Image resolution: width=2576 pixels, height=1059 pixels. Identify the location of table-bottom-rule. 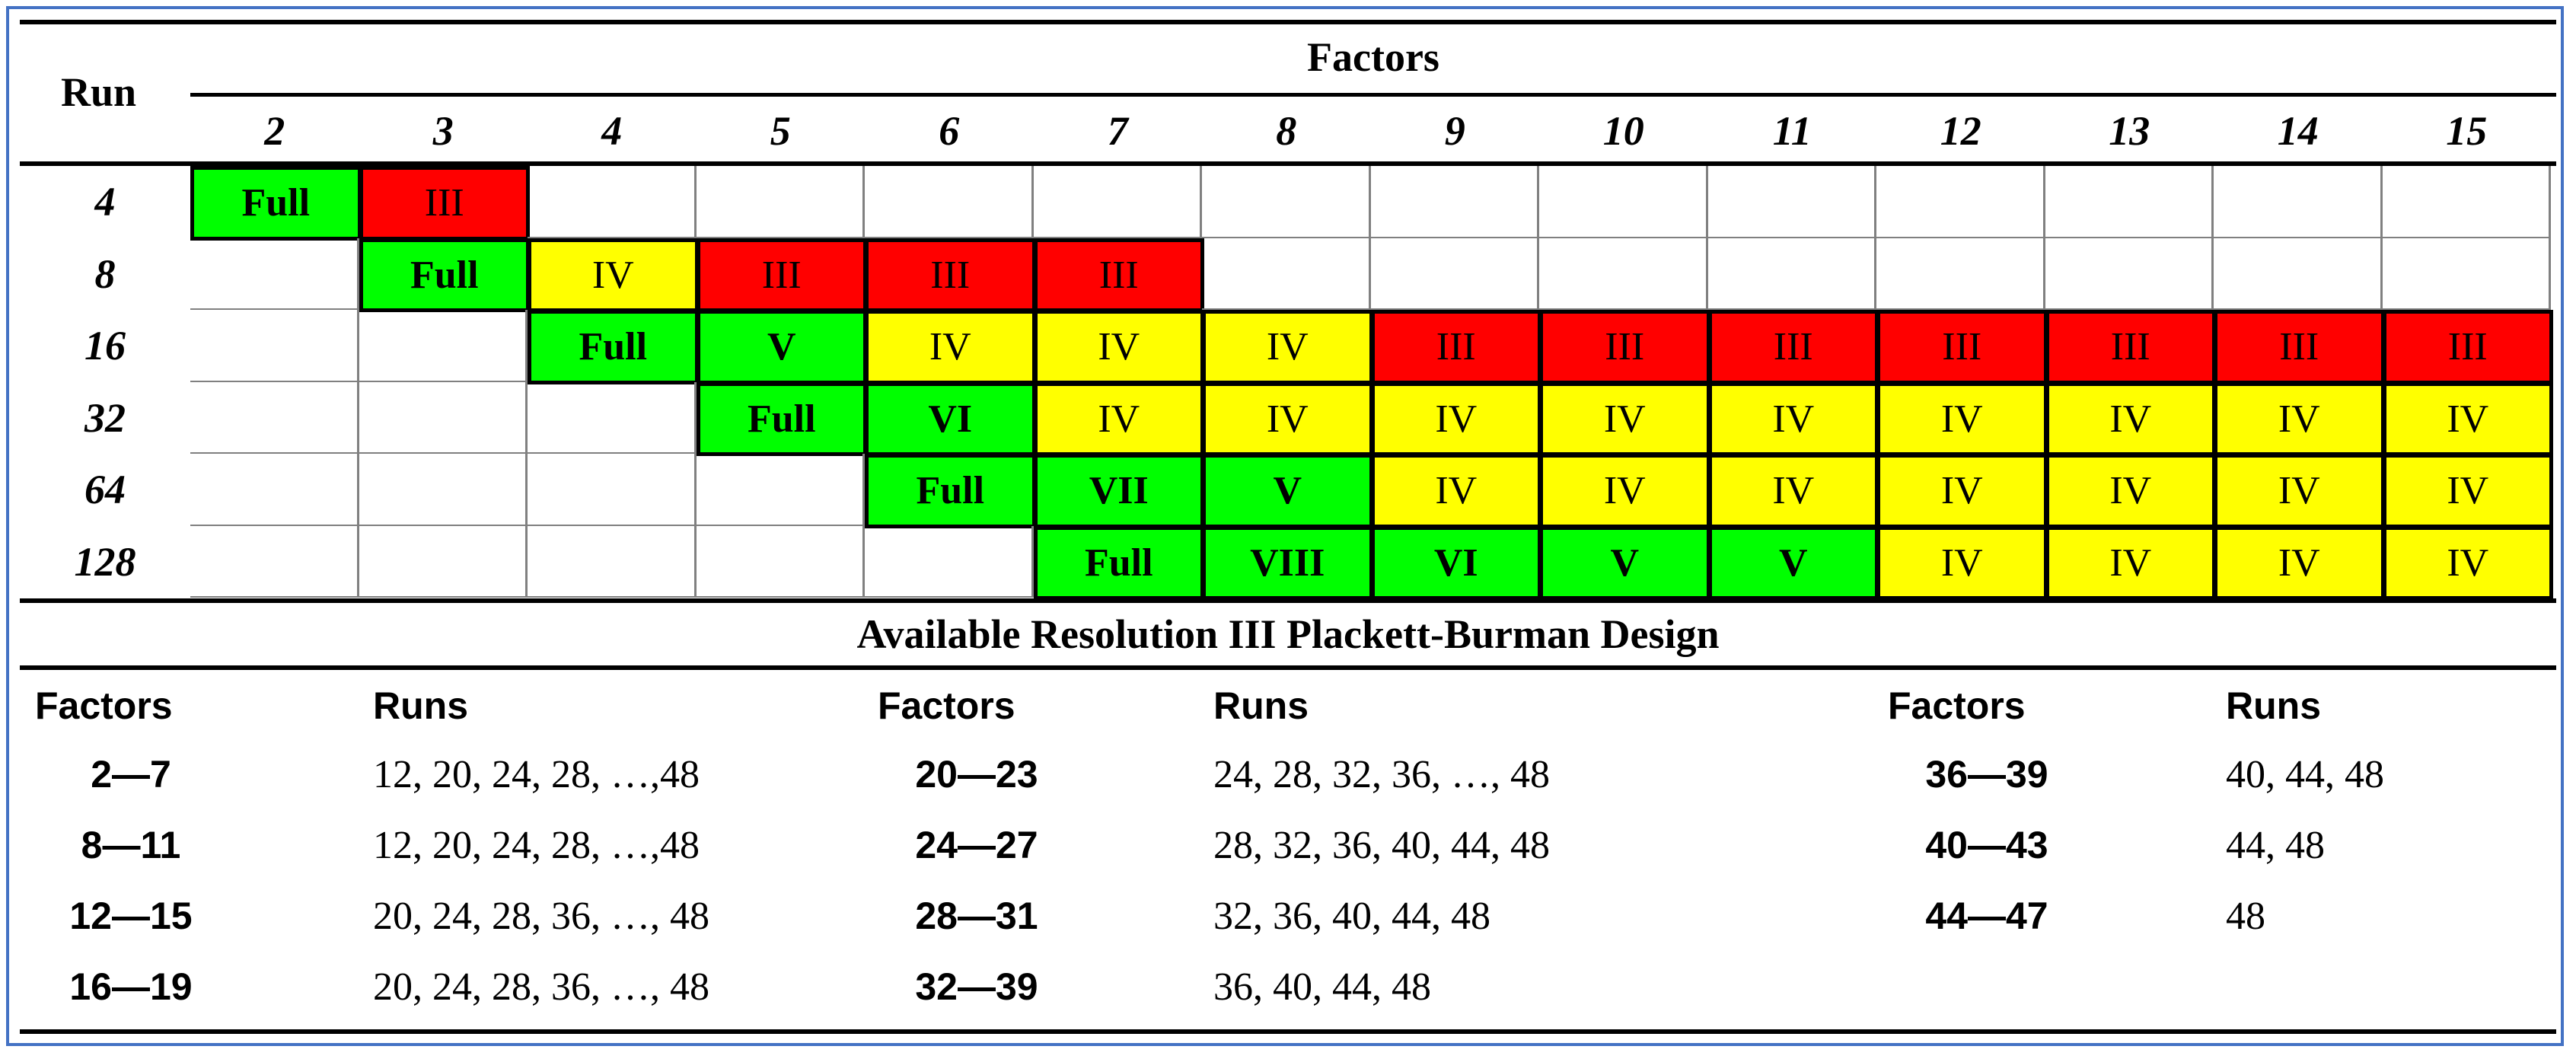
(1288, 600).